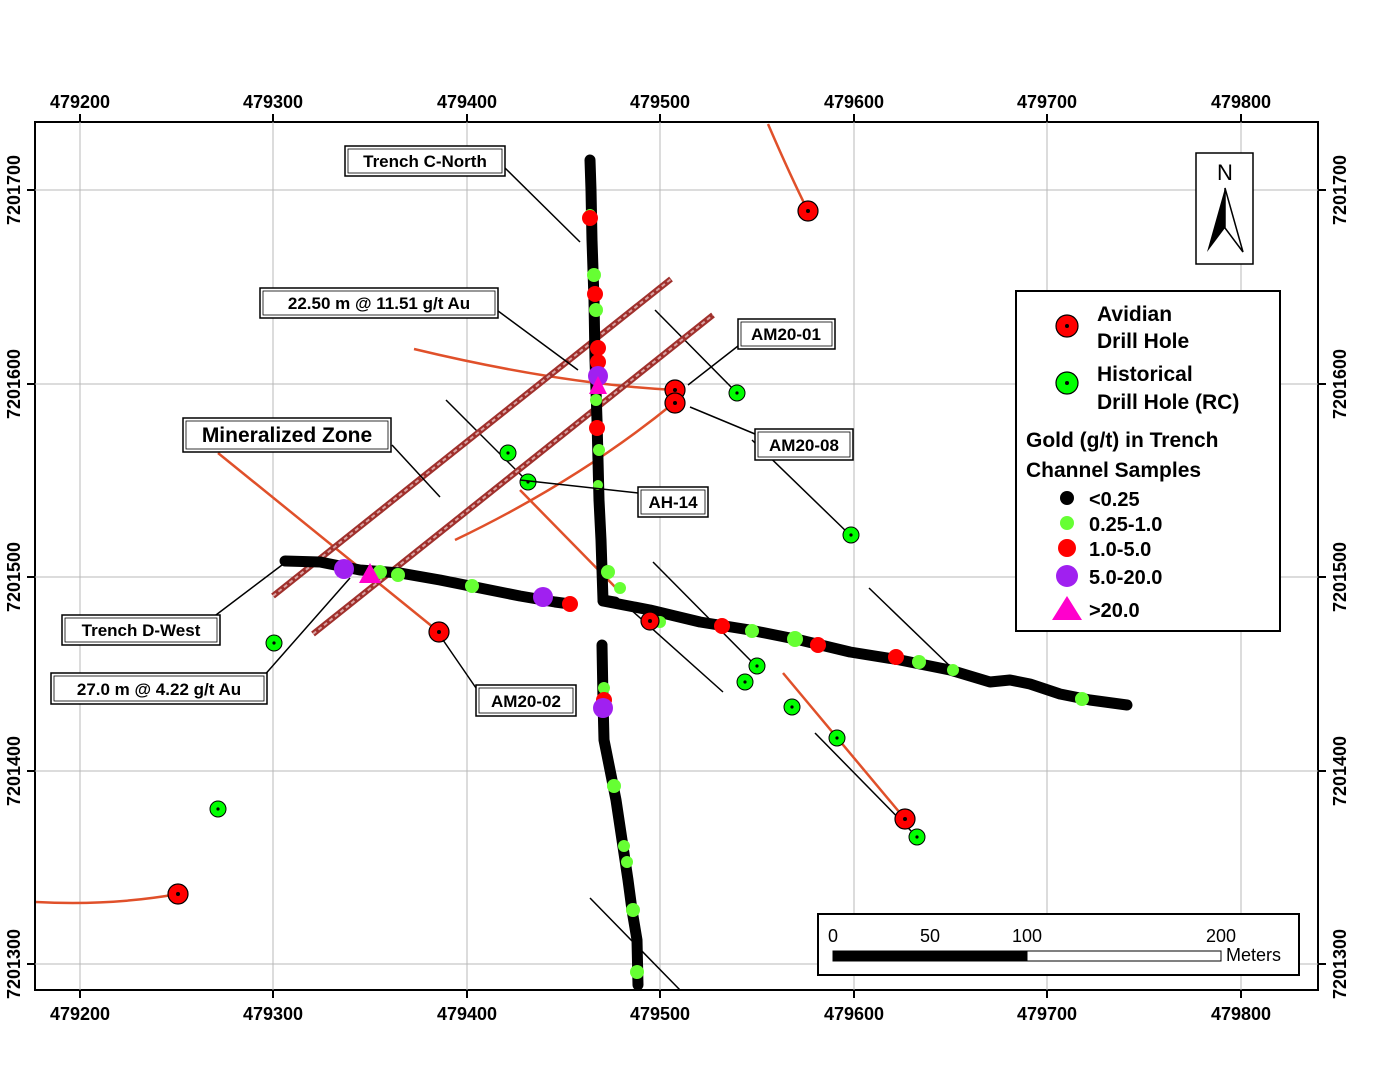 Image resolution: width=1378 pixels, height=1065 pixels. Describe the element at coordinates (1253, 955) in the screenshot. I see `scale-unit: Meters` at that location.